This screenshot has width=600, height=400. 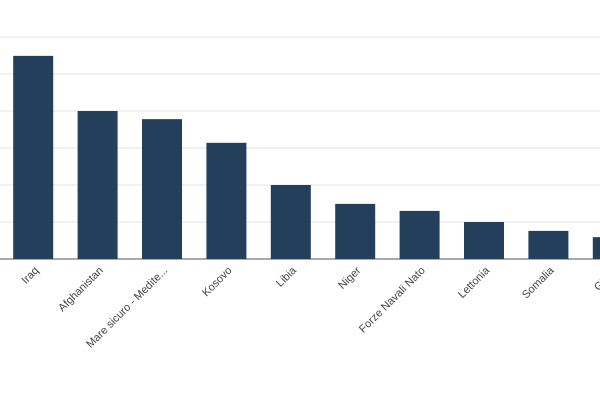 I want to click on x-tick-label: Lettonia, so click(x=474, y=282).